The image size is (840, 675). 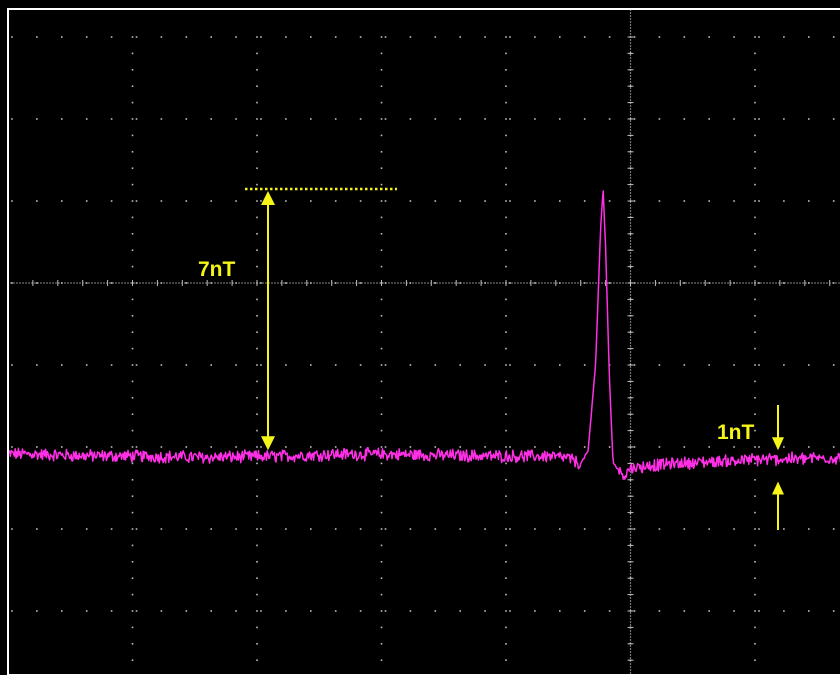 I want to click on spike-amplitude-label: 7nT, so click(x=217, y=269).